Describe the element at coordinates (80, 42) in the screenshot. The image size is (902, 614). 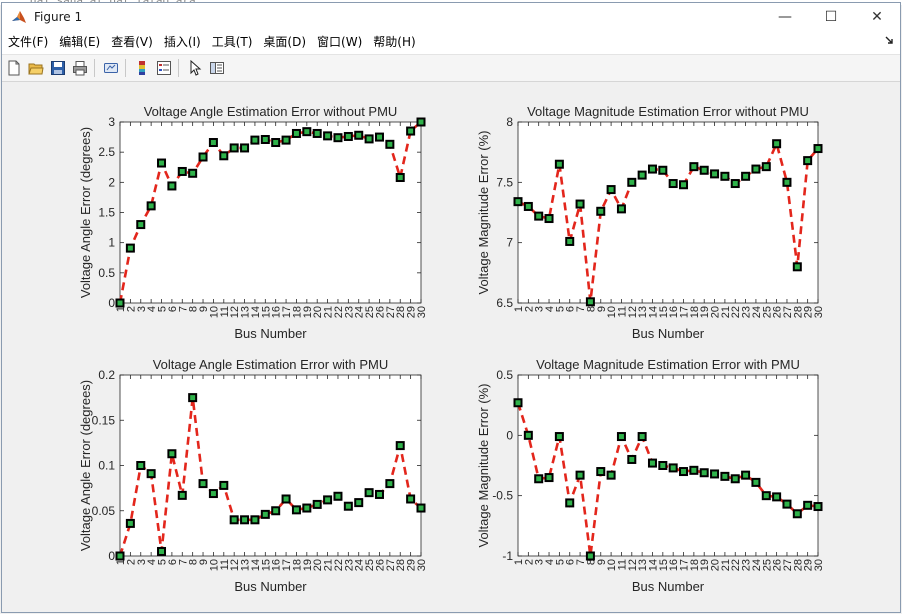
I see `menu-edit: 编辑(E)` at that location.